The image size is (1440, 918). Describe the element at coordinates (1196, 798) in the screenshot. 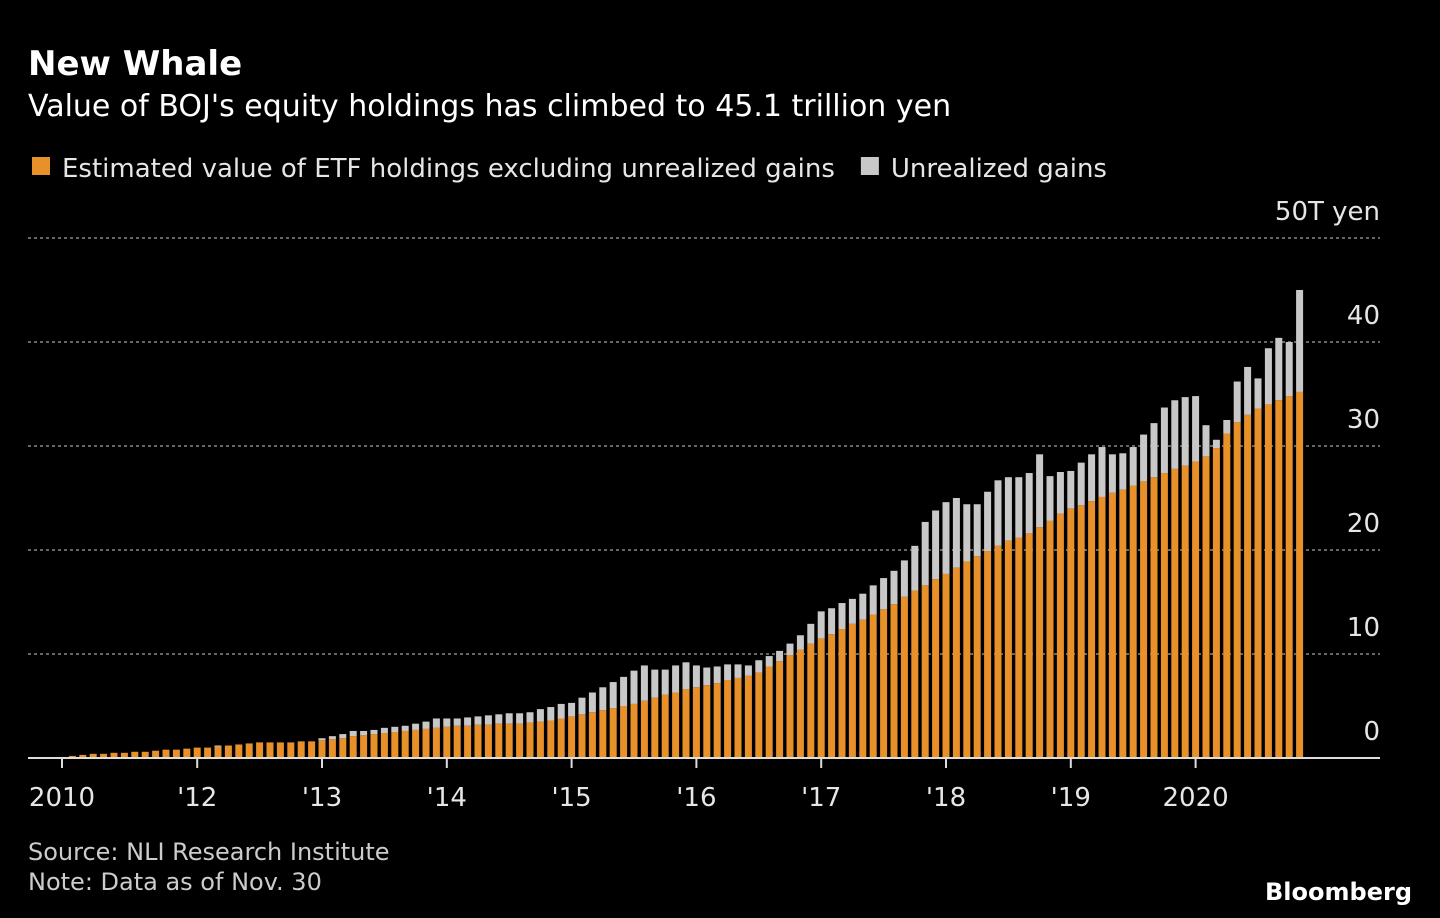

I see `x-tick-label: 2020` at that location.